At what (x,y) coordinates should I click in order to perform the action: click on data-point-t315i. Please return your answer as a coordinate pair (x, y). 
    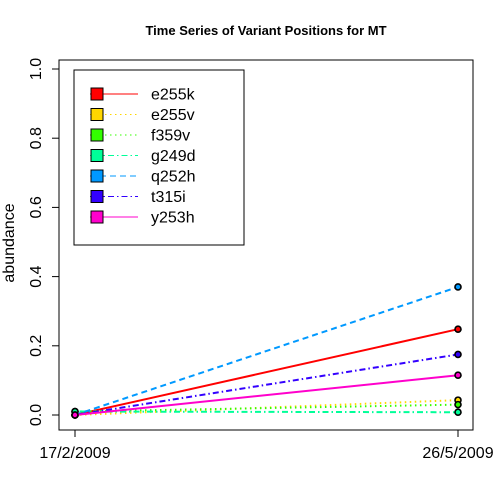
    Looking at the image, I should click on (458, 354).